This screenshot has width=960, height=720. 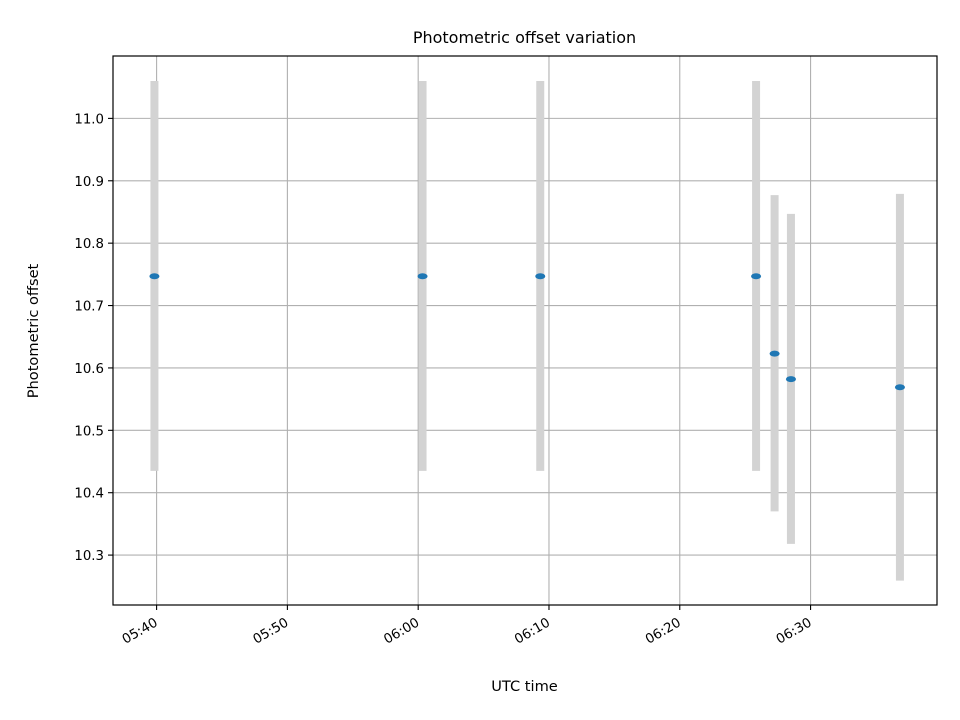 I want to click on x-tick-label: 06:20, so click(x=663, y=631).